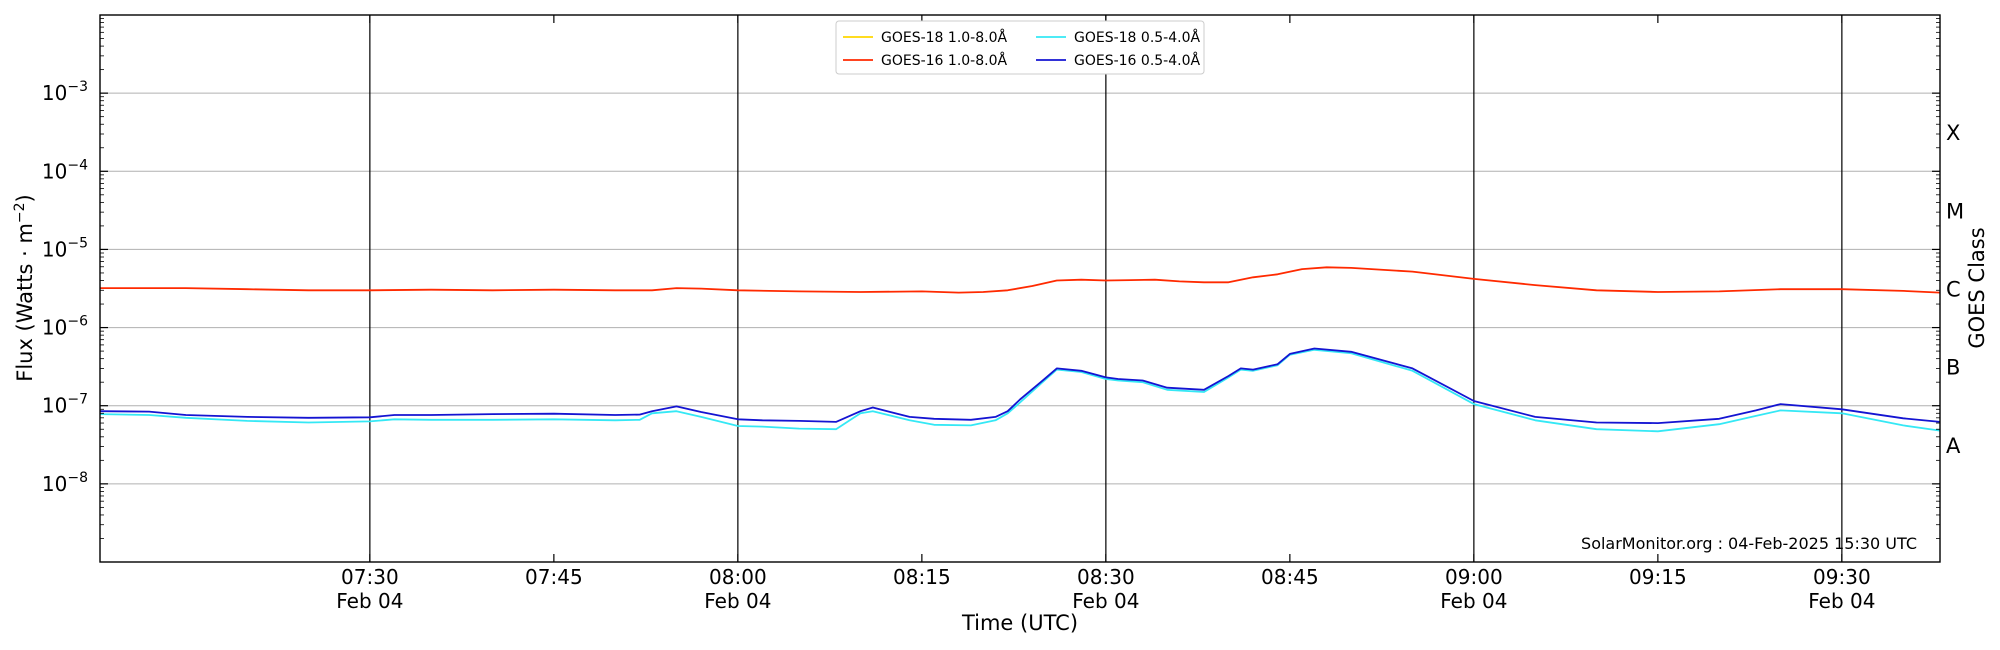 The height and width of the screenshot is (650, 2000). Describe the element at coordinates (1953, 446) in the screenshot. I see `goes-class-label: A` at that location.